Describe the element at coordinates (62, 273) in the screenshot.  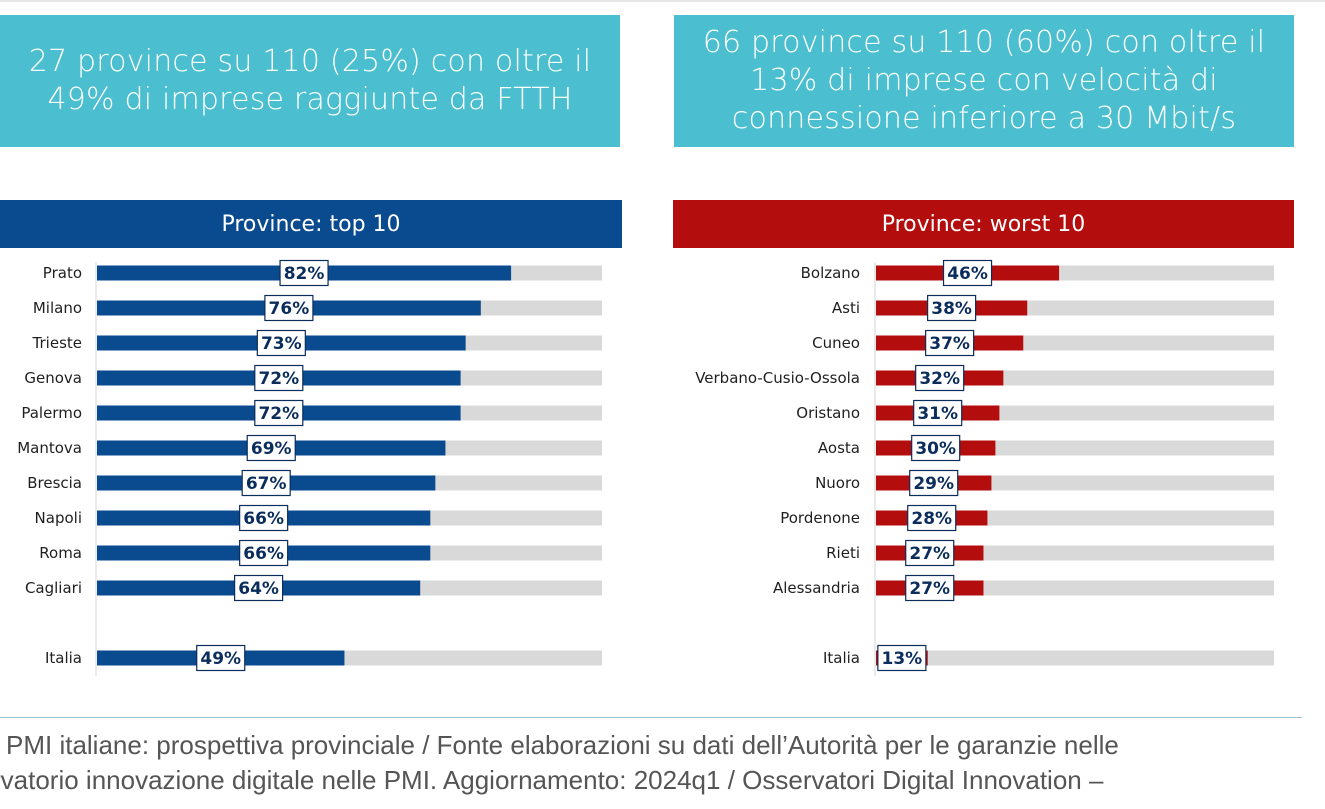
I see `category-label: Prato` at that location.